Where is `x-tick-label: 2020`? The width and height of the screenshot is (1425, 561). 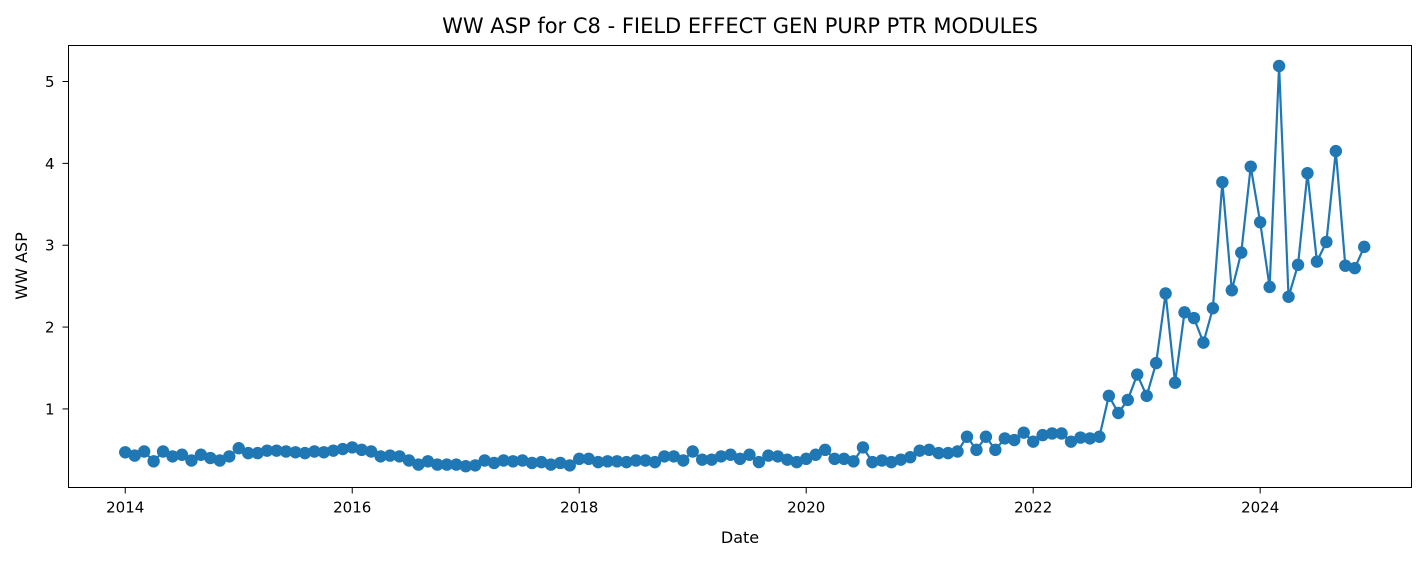
x-tick-label: 2020 is located at coordinates (806, 508).